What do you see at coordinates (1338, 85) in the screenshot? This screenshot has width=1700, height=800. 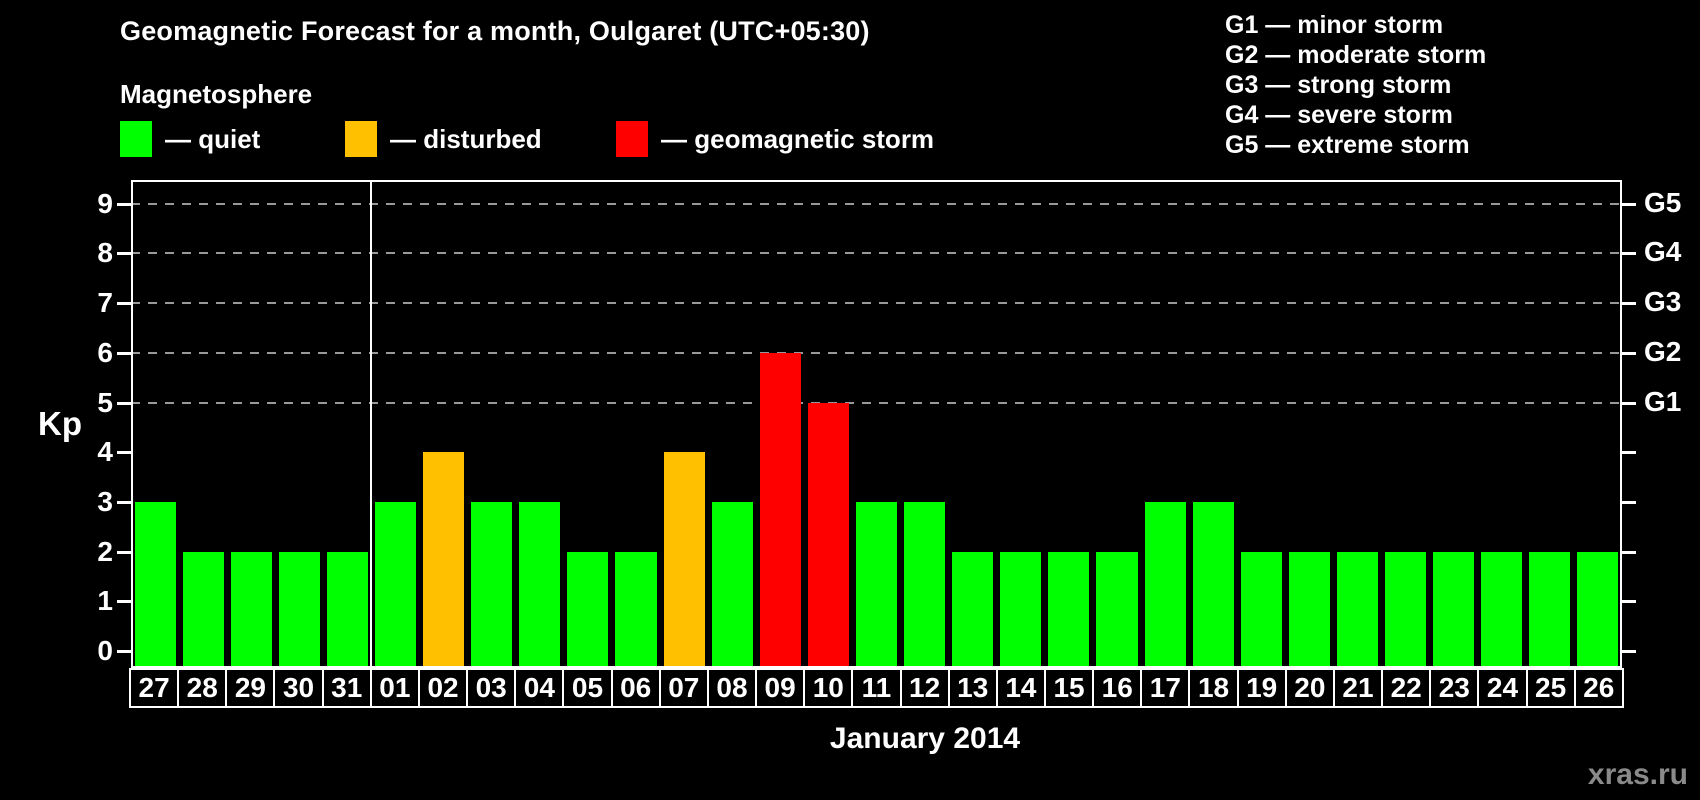 I see `g-legend-line-g3: G3 — strong storm` at bounding box center [1338, 85].